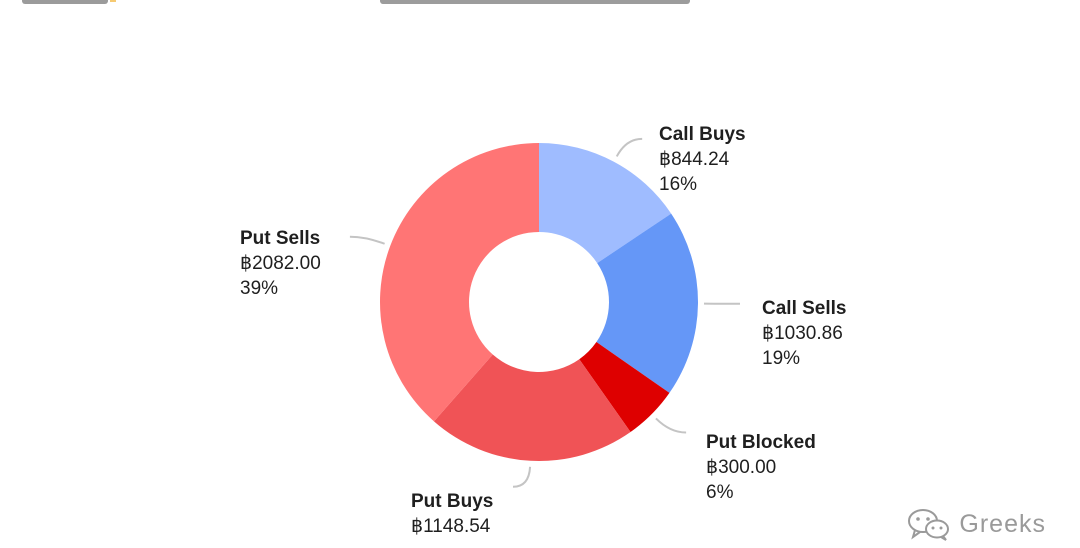  I want to click on slice-percent: 19%, so click(804, 358).